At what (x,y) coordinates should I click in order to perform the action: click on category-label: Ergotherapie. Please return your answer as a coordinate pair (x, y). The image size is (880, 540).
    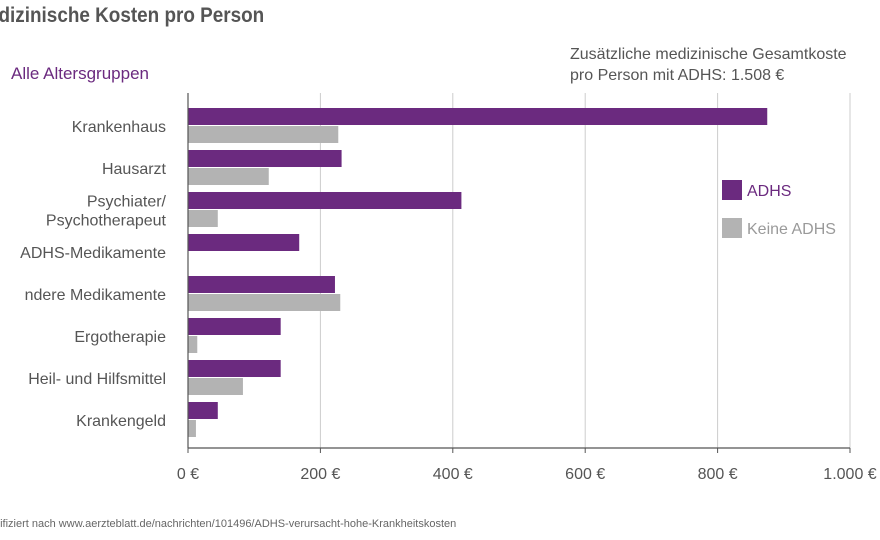
    Looking at the image, I should click on (120, 337).